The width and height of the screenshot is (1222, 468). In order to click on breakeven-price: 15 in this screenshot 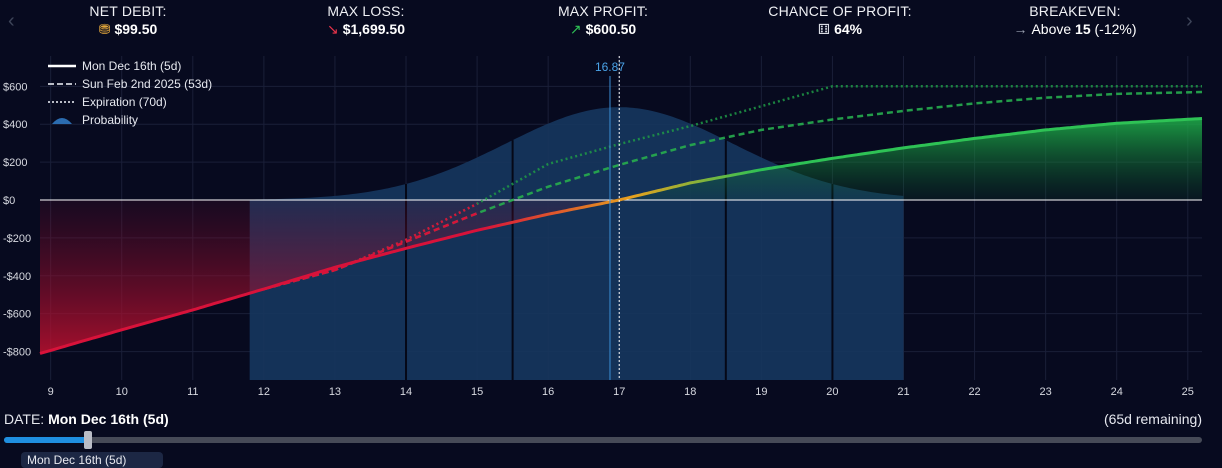, I will do `click(1083, 29)`.